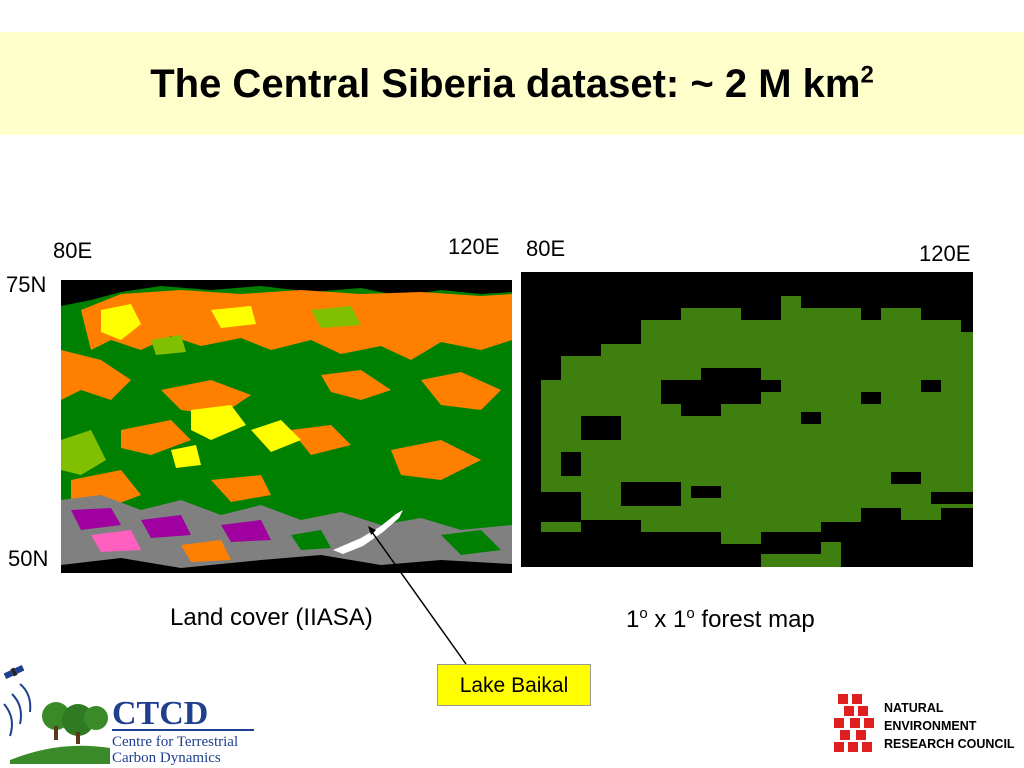 This screenshot has height=768, width=1024. I want to click on left-map-75n-label: 75N, so click(26, 284).